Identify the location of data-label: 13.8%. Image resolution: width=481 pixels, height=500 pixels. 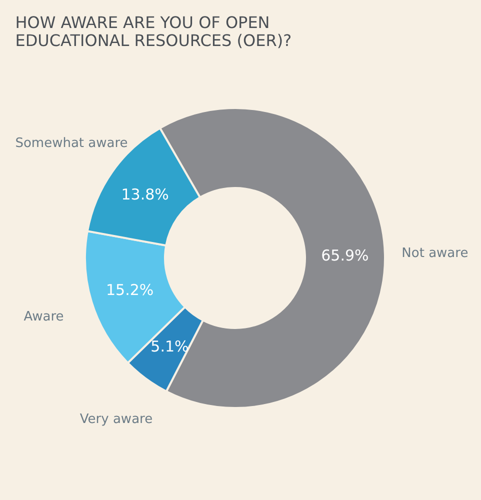
(145, 195).